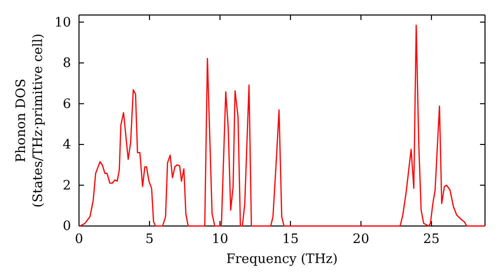 The width and height of the screenshot is (500, 280). Describe the element at coordinates (361, 240) in the screenshot. I see `x-tick-label: 20` at that location.